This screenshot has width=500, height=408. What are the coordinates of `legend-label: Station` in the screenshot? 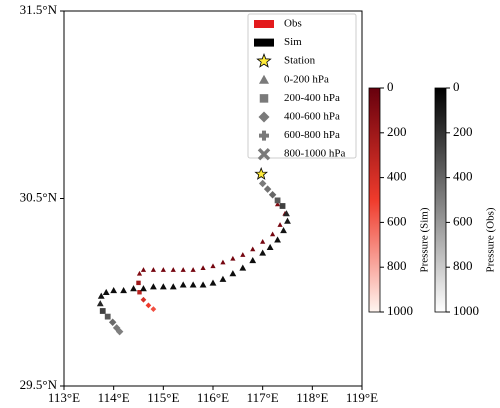 It's located at (300, 61).